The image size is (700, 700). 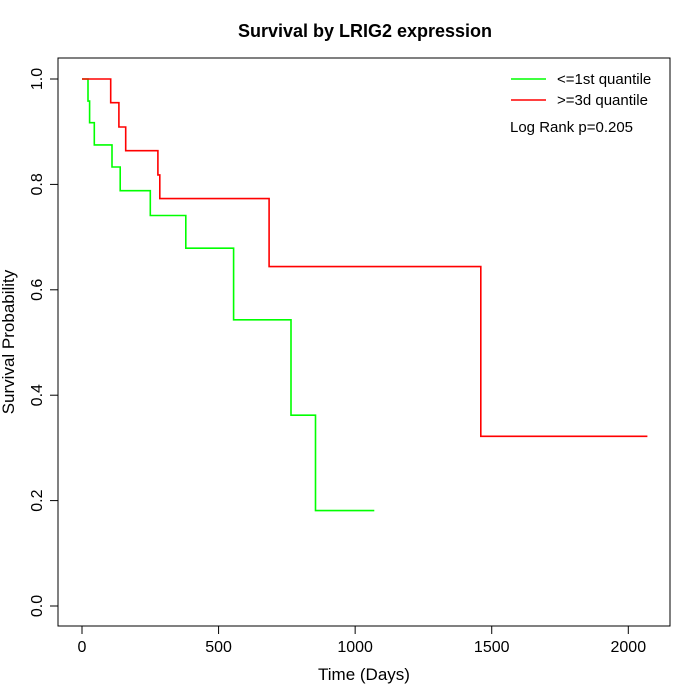 I want to click on y-axis: 0.0 0.2 0.4 0.6 0.8 1.0, so click(x=44, y=342).